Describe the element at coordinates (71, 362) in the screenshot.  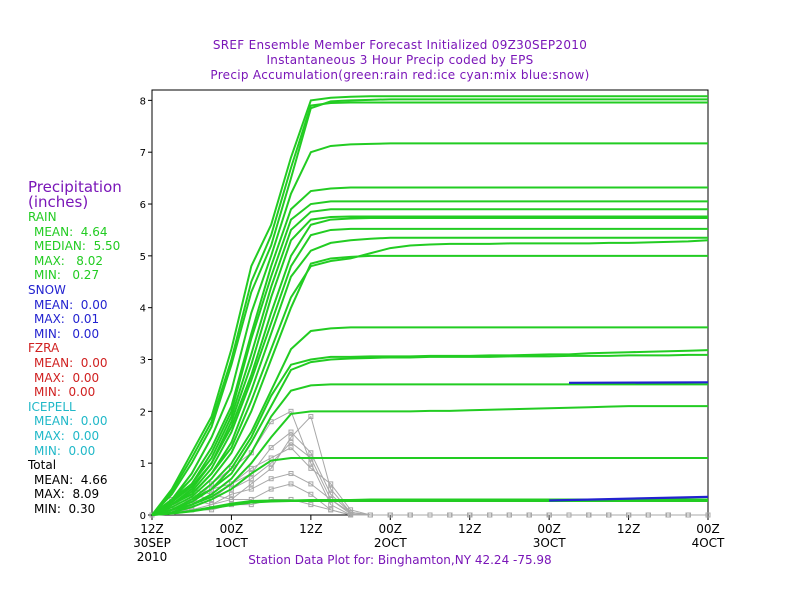
I see `legend-fzra-mean: MEAN: 0.00` at that location.